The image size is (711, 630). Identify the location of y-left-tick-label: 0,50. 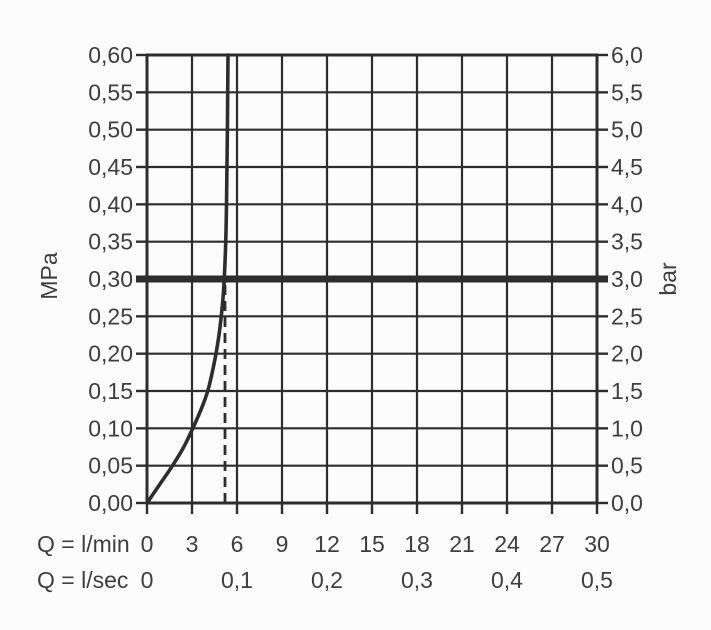
(110, 130).